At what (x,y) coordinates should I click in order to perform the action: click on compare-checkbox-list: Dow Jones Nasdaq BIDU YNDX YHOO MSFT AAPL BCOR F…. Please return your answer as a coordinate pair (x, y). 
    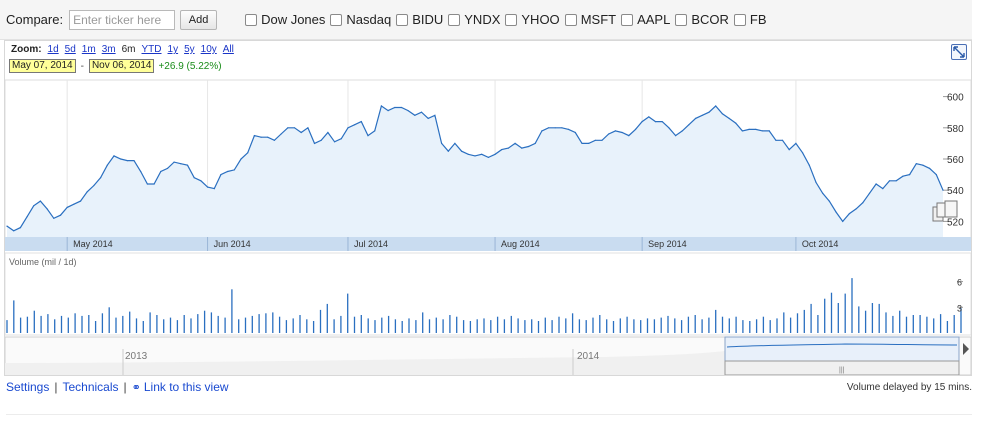
    Looking at the image, I should click on (508, 19).